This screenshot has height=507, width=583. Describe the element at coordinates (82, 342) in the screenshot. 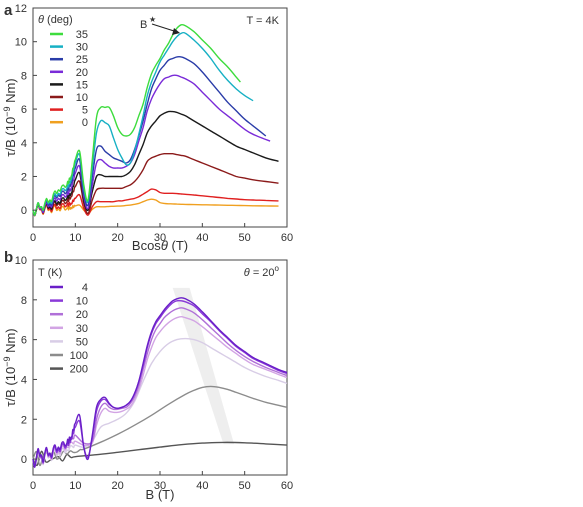

I see `legend-label-50: 50` at that location.